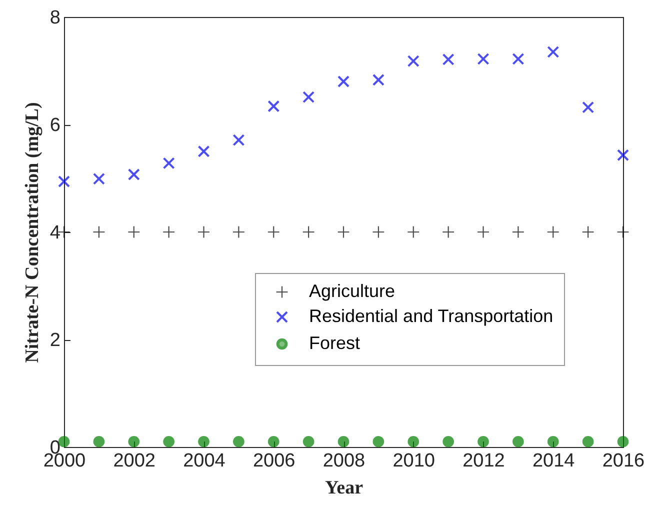 Image resolution: width=651 pixels, height=517 pixels. I want to click on x-tick-label: 2012, so click(483, 461).